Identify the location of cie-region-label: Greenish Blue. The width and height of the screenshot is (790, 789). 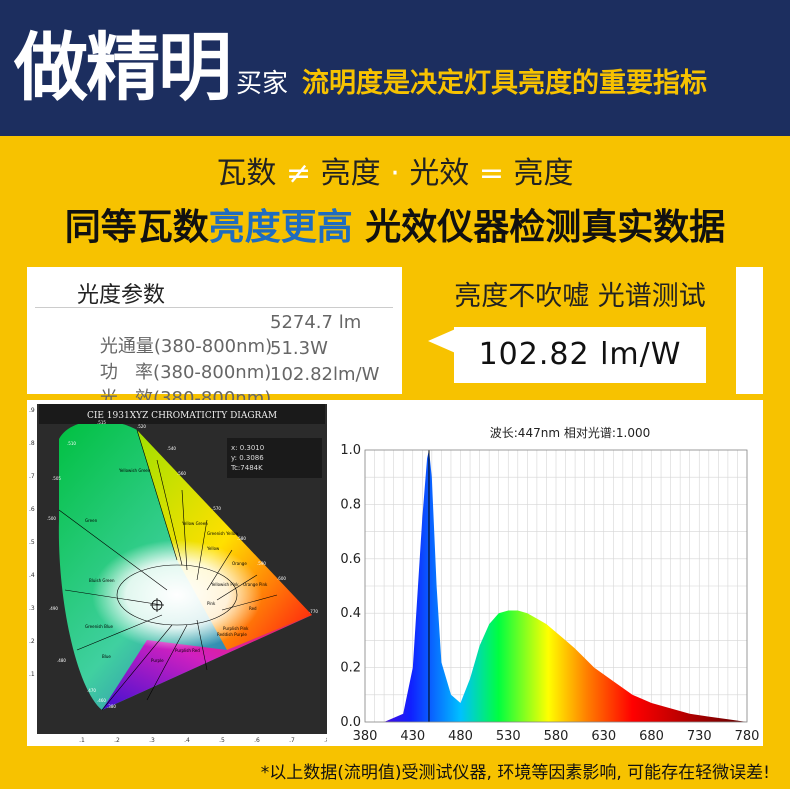
(99, 626).